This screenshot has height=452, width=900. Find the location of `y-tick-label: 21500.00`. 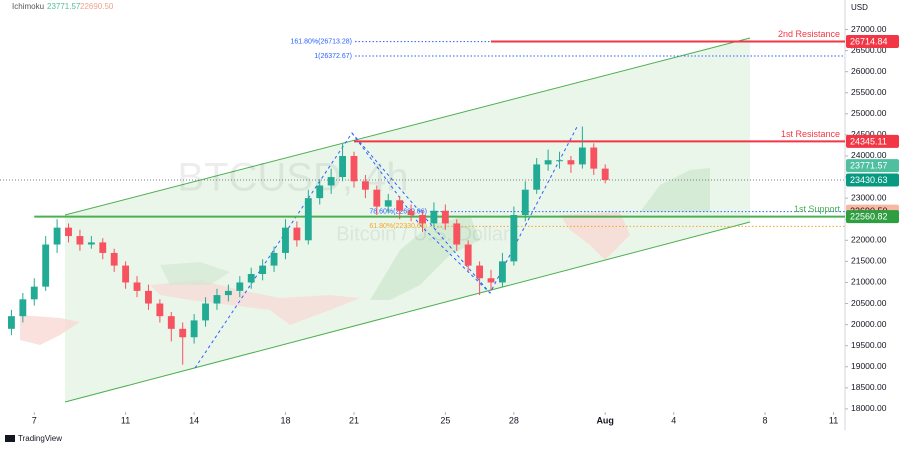

y-tick-label: 21500.00 is located at coordinates (869, 261).